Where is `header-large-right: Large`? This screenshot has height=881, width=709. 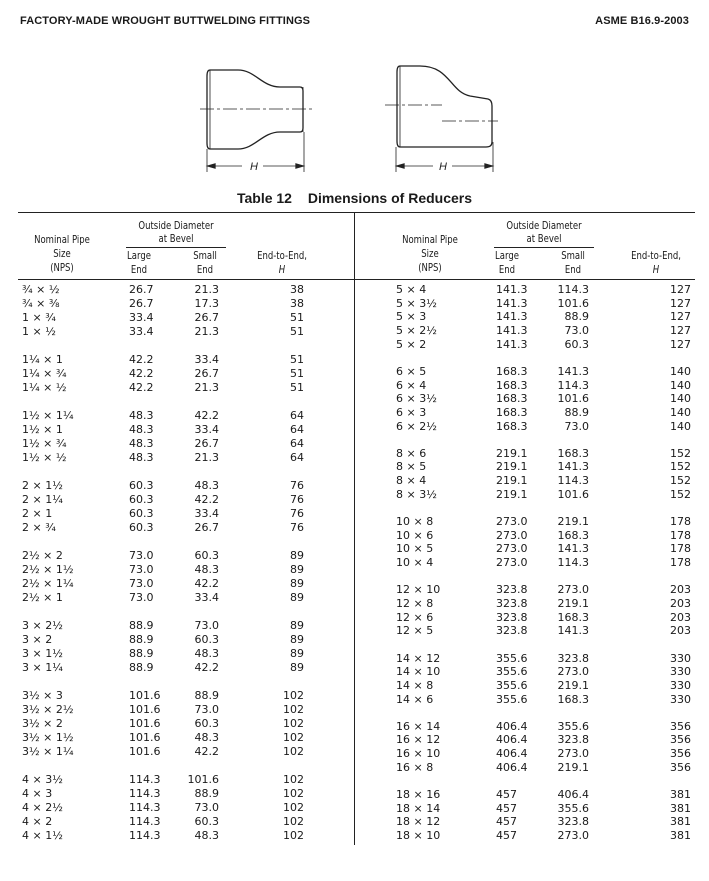
header-large-right: Large is located at coordinates (507, 256).